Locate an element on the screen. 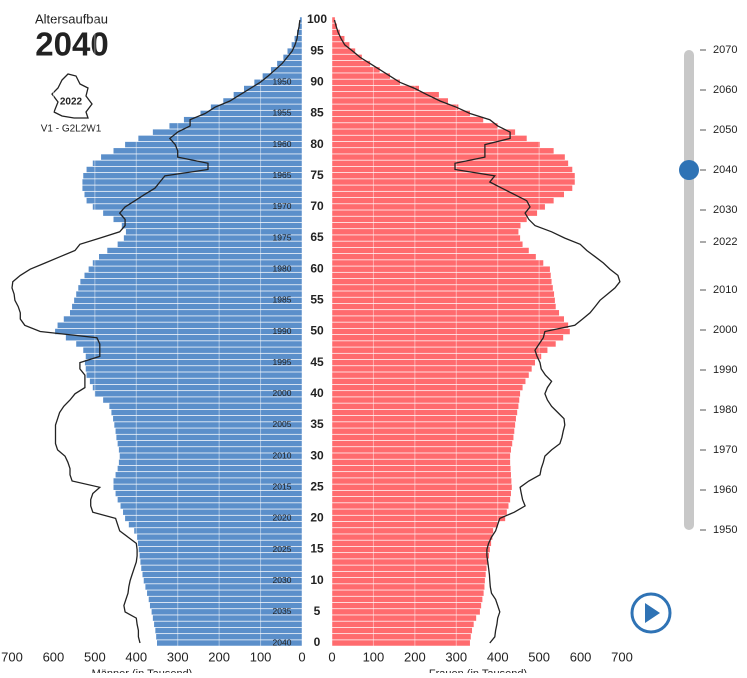  cohort-label: 2005 is located at coordinates (282, 424).